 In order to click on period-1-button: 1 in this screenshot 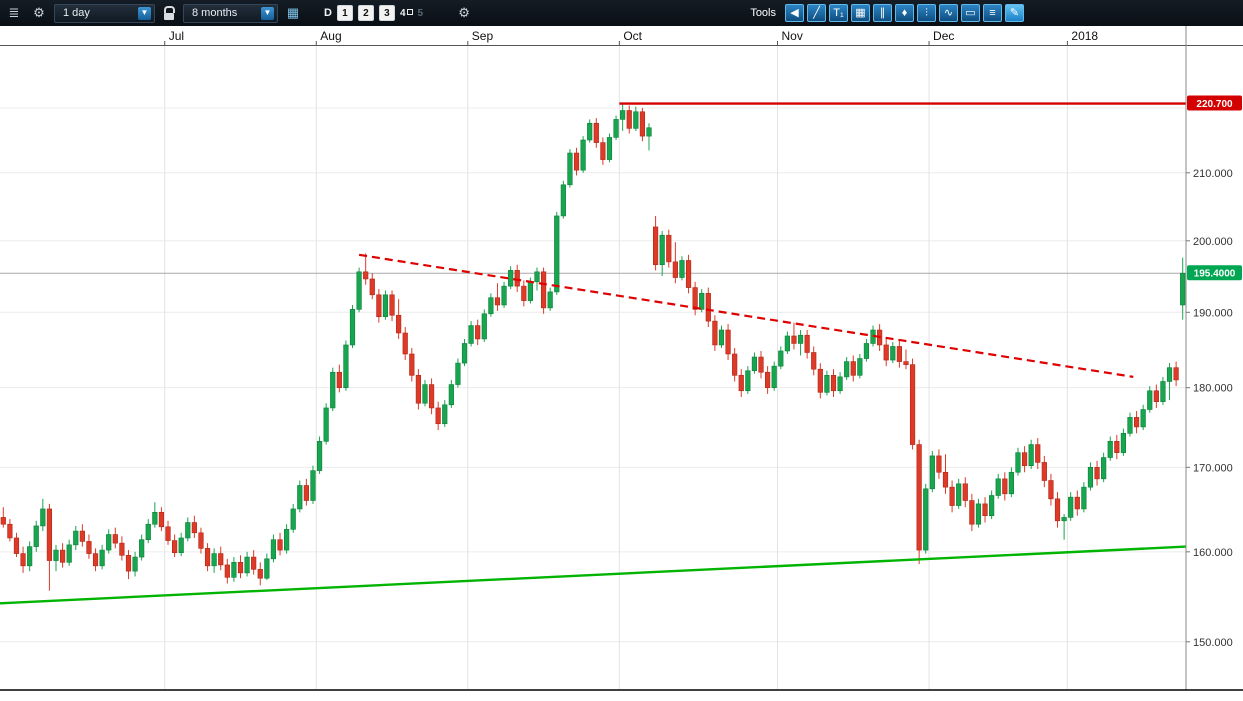, I will do `click(344, 13)`.